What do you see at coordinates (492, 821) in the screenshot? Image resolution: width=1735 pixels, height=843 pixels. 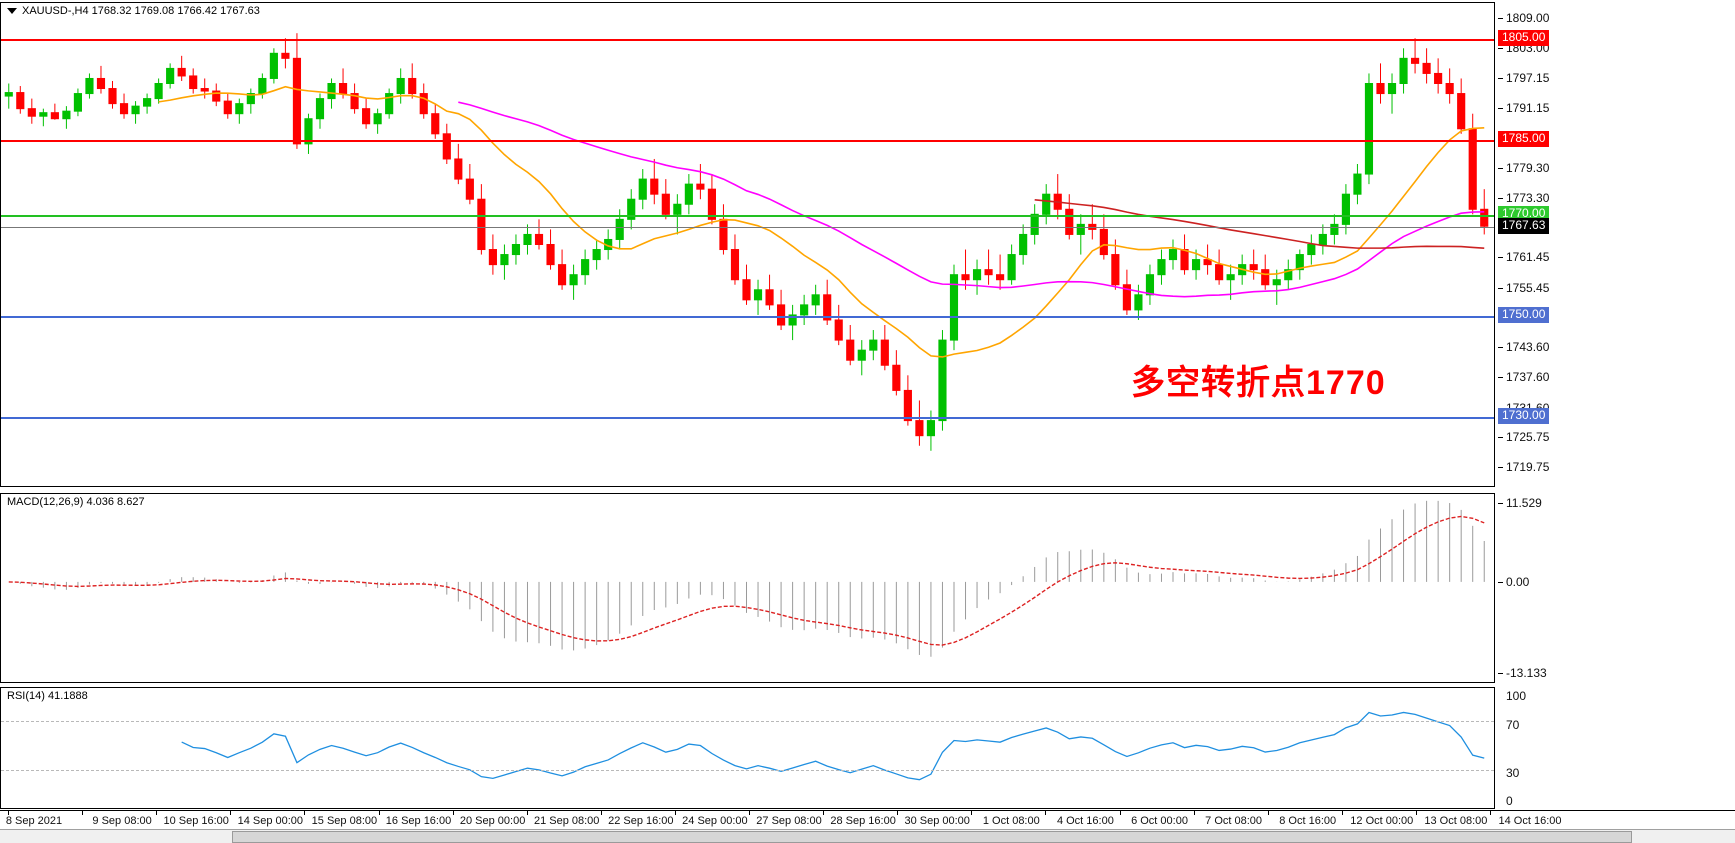 I see `time-axis-label: 20 Sep 00:00` at bounding box center [492, 821].